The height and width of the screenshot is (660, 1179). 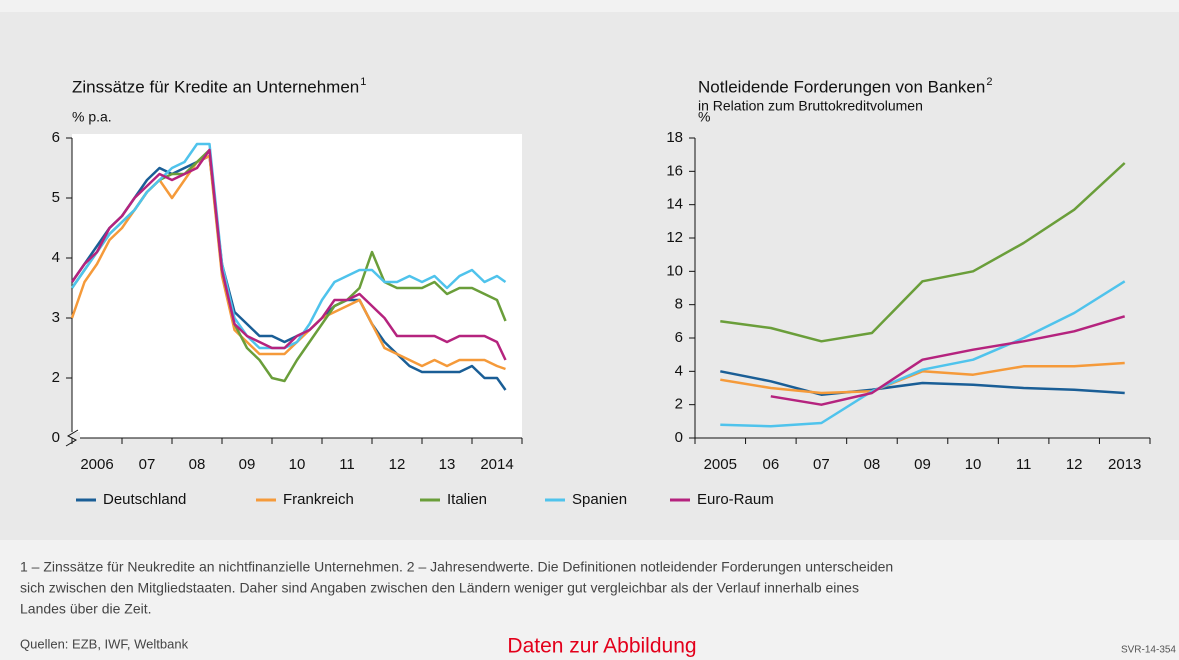 I want to click on x-tick-label: 2005, so click(x=720, y=464).